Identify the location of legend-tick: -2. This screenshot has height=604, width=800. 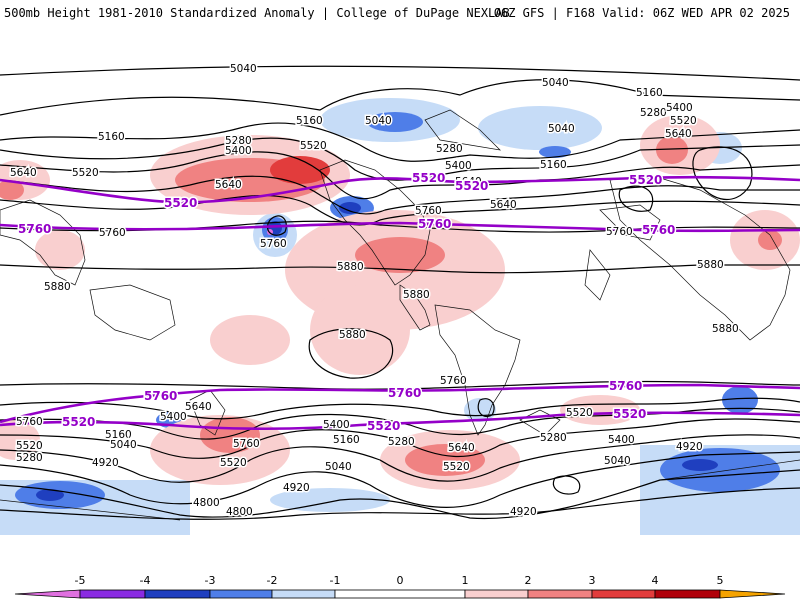
(272, 580).